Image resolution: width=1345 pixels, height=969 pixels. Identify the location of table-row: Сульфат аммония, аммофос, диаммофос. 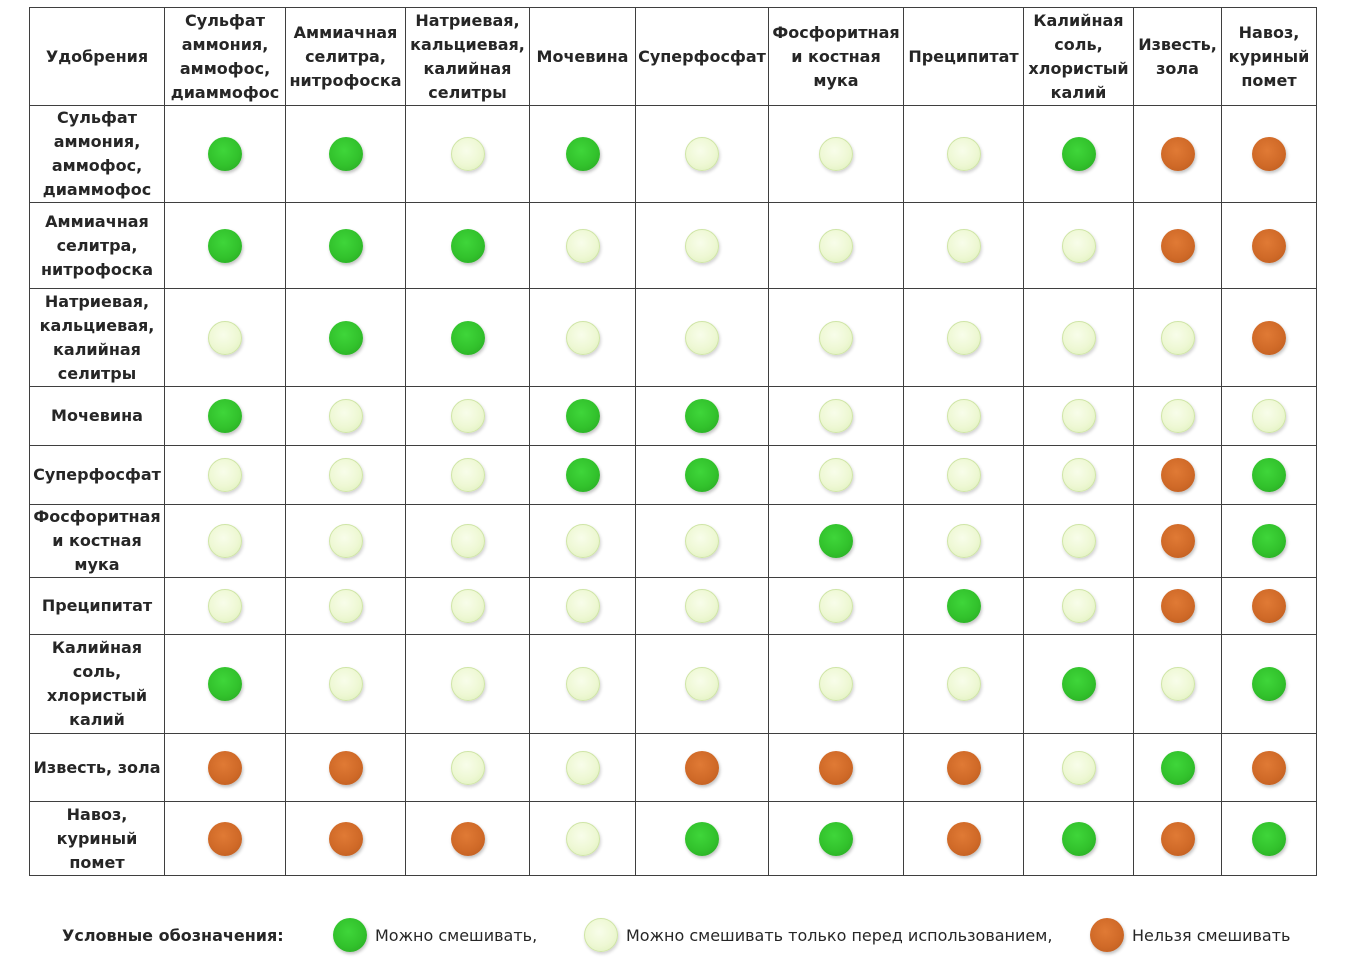
(673, 154).